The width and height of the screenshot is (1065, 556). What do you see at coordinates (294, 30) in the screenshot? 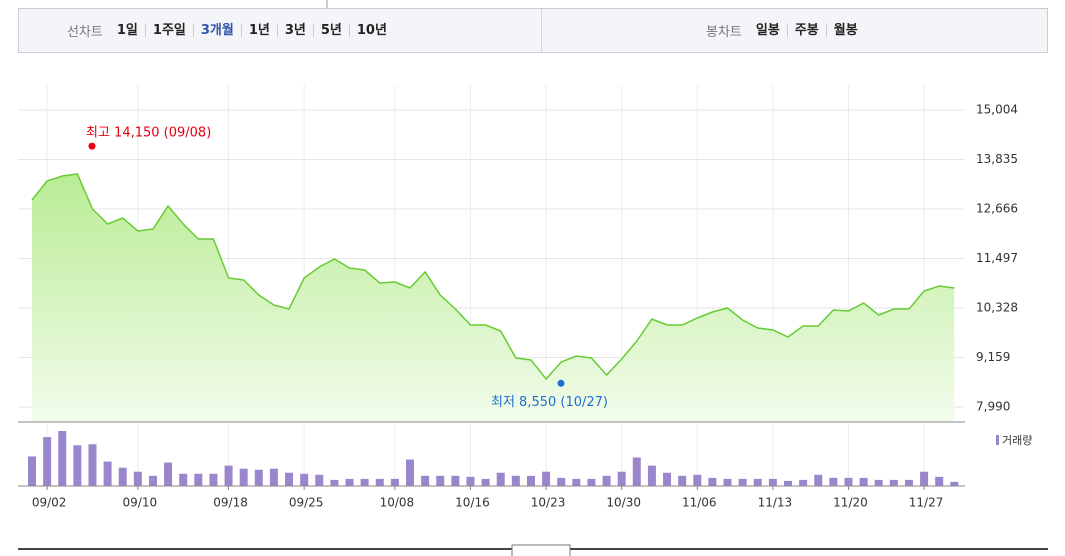
I see `period-tab: 3년` at bounding box center [294, 30].